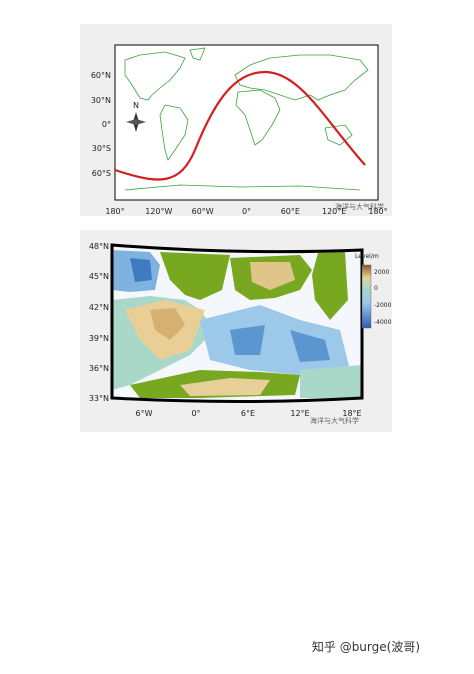  I want to click on red-curve, so click(240, 125).